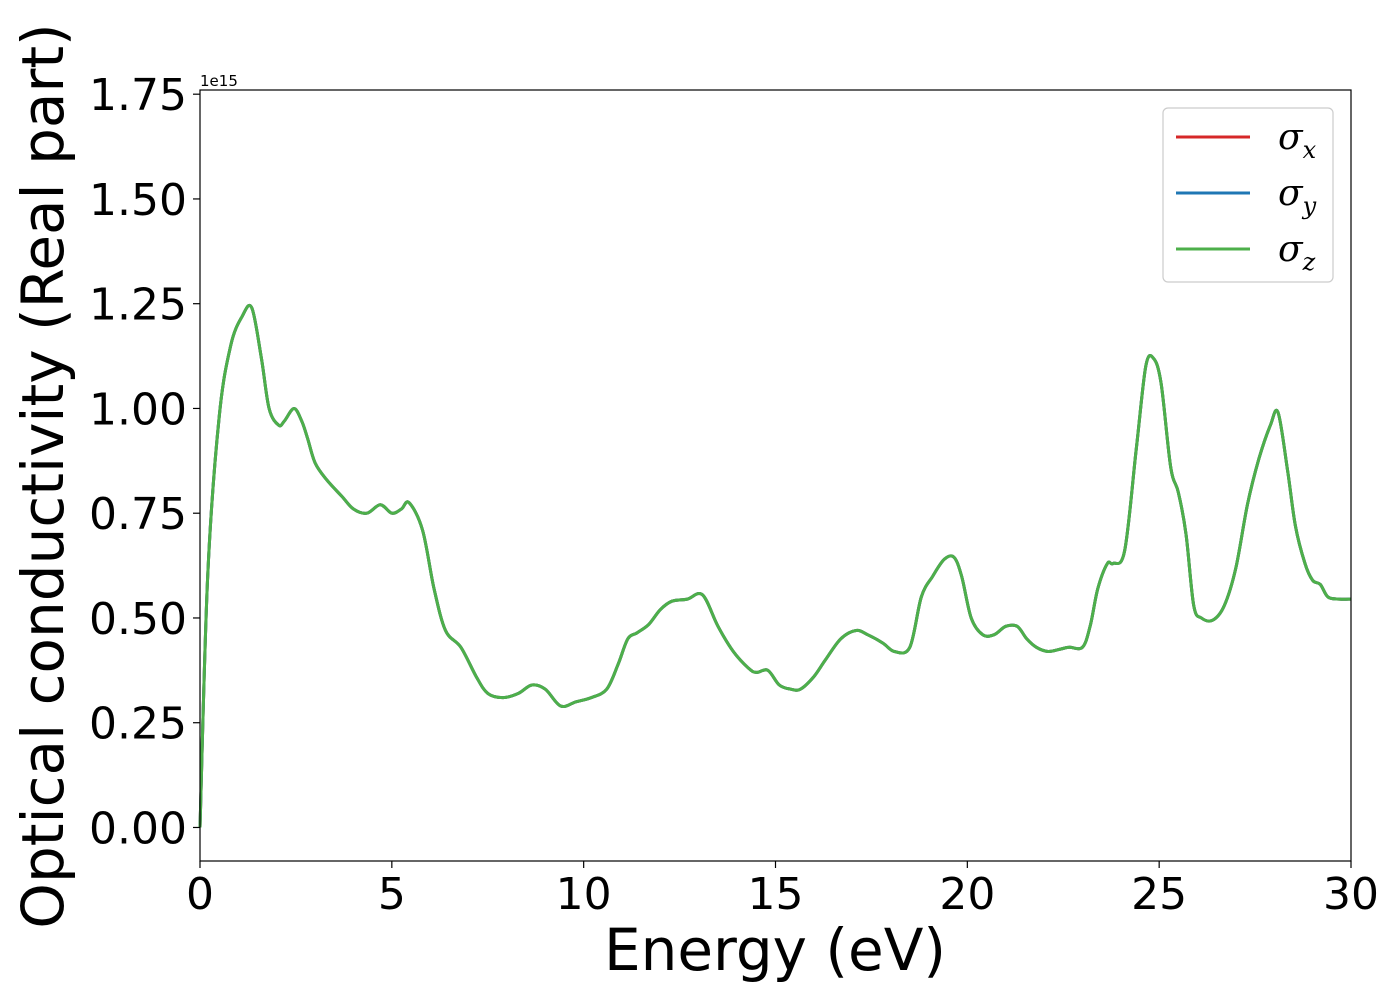 The image size is (1400, 1000). What do you see at coordinates (775, 950) in the screenshot?
I see `x-axis-title: Energy (eV)` at bounding box center [775, 950].